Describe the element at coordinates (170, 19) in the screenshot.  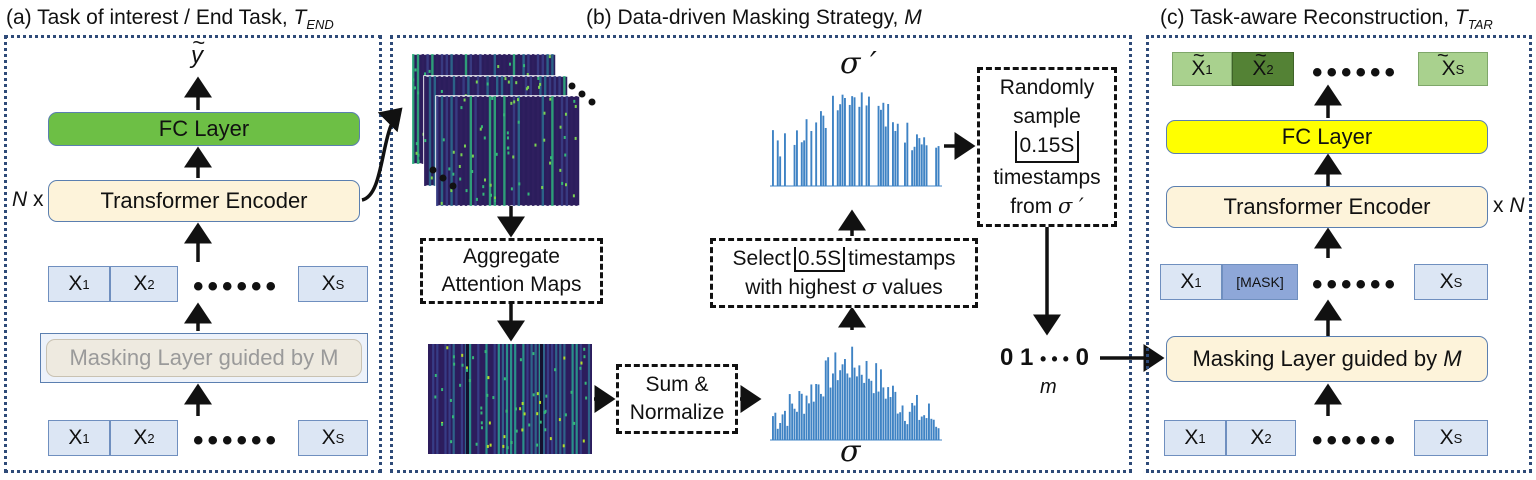
I see `panel-a-title: (a) Task of interest / End Task, TEND` at that location.